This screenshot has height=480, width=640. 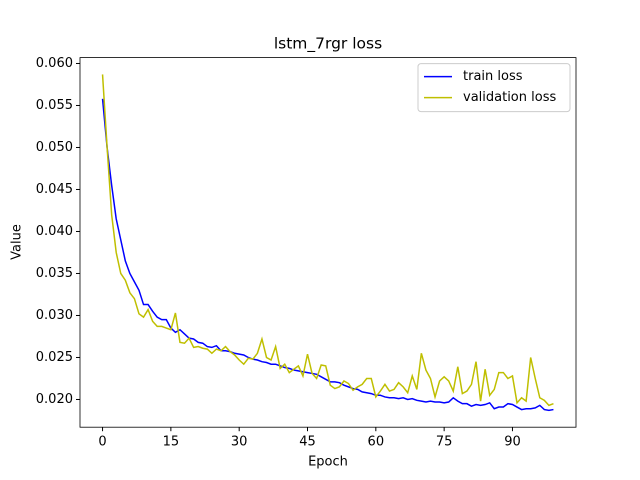 I want to click on y-axis-label: Value, so click(x=17, y=242).